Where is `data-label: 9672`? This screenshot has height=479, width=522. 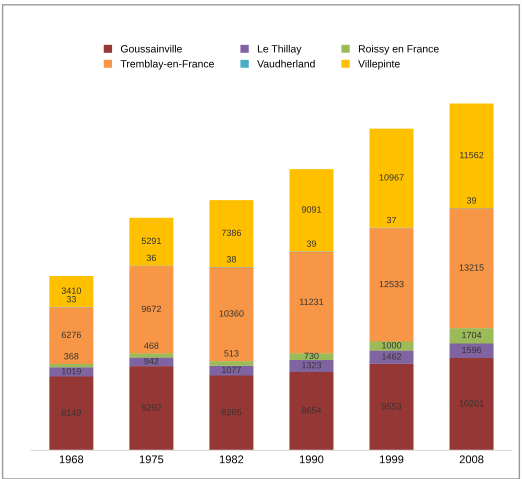 data-label: 9672 is located at coordinates (151, 309).